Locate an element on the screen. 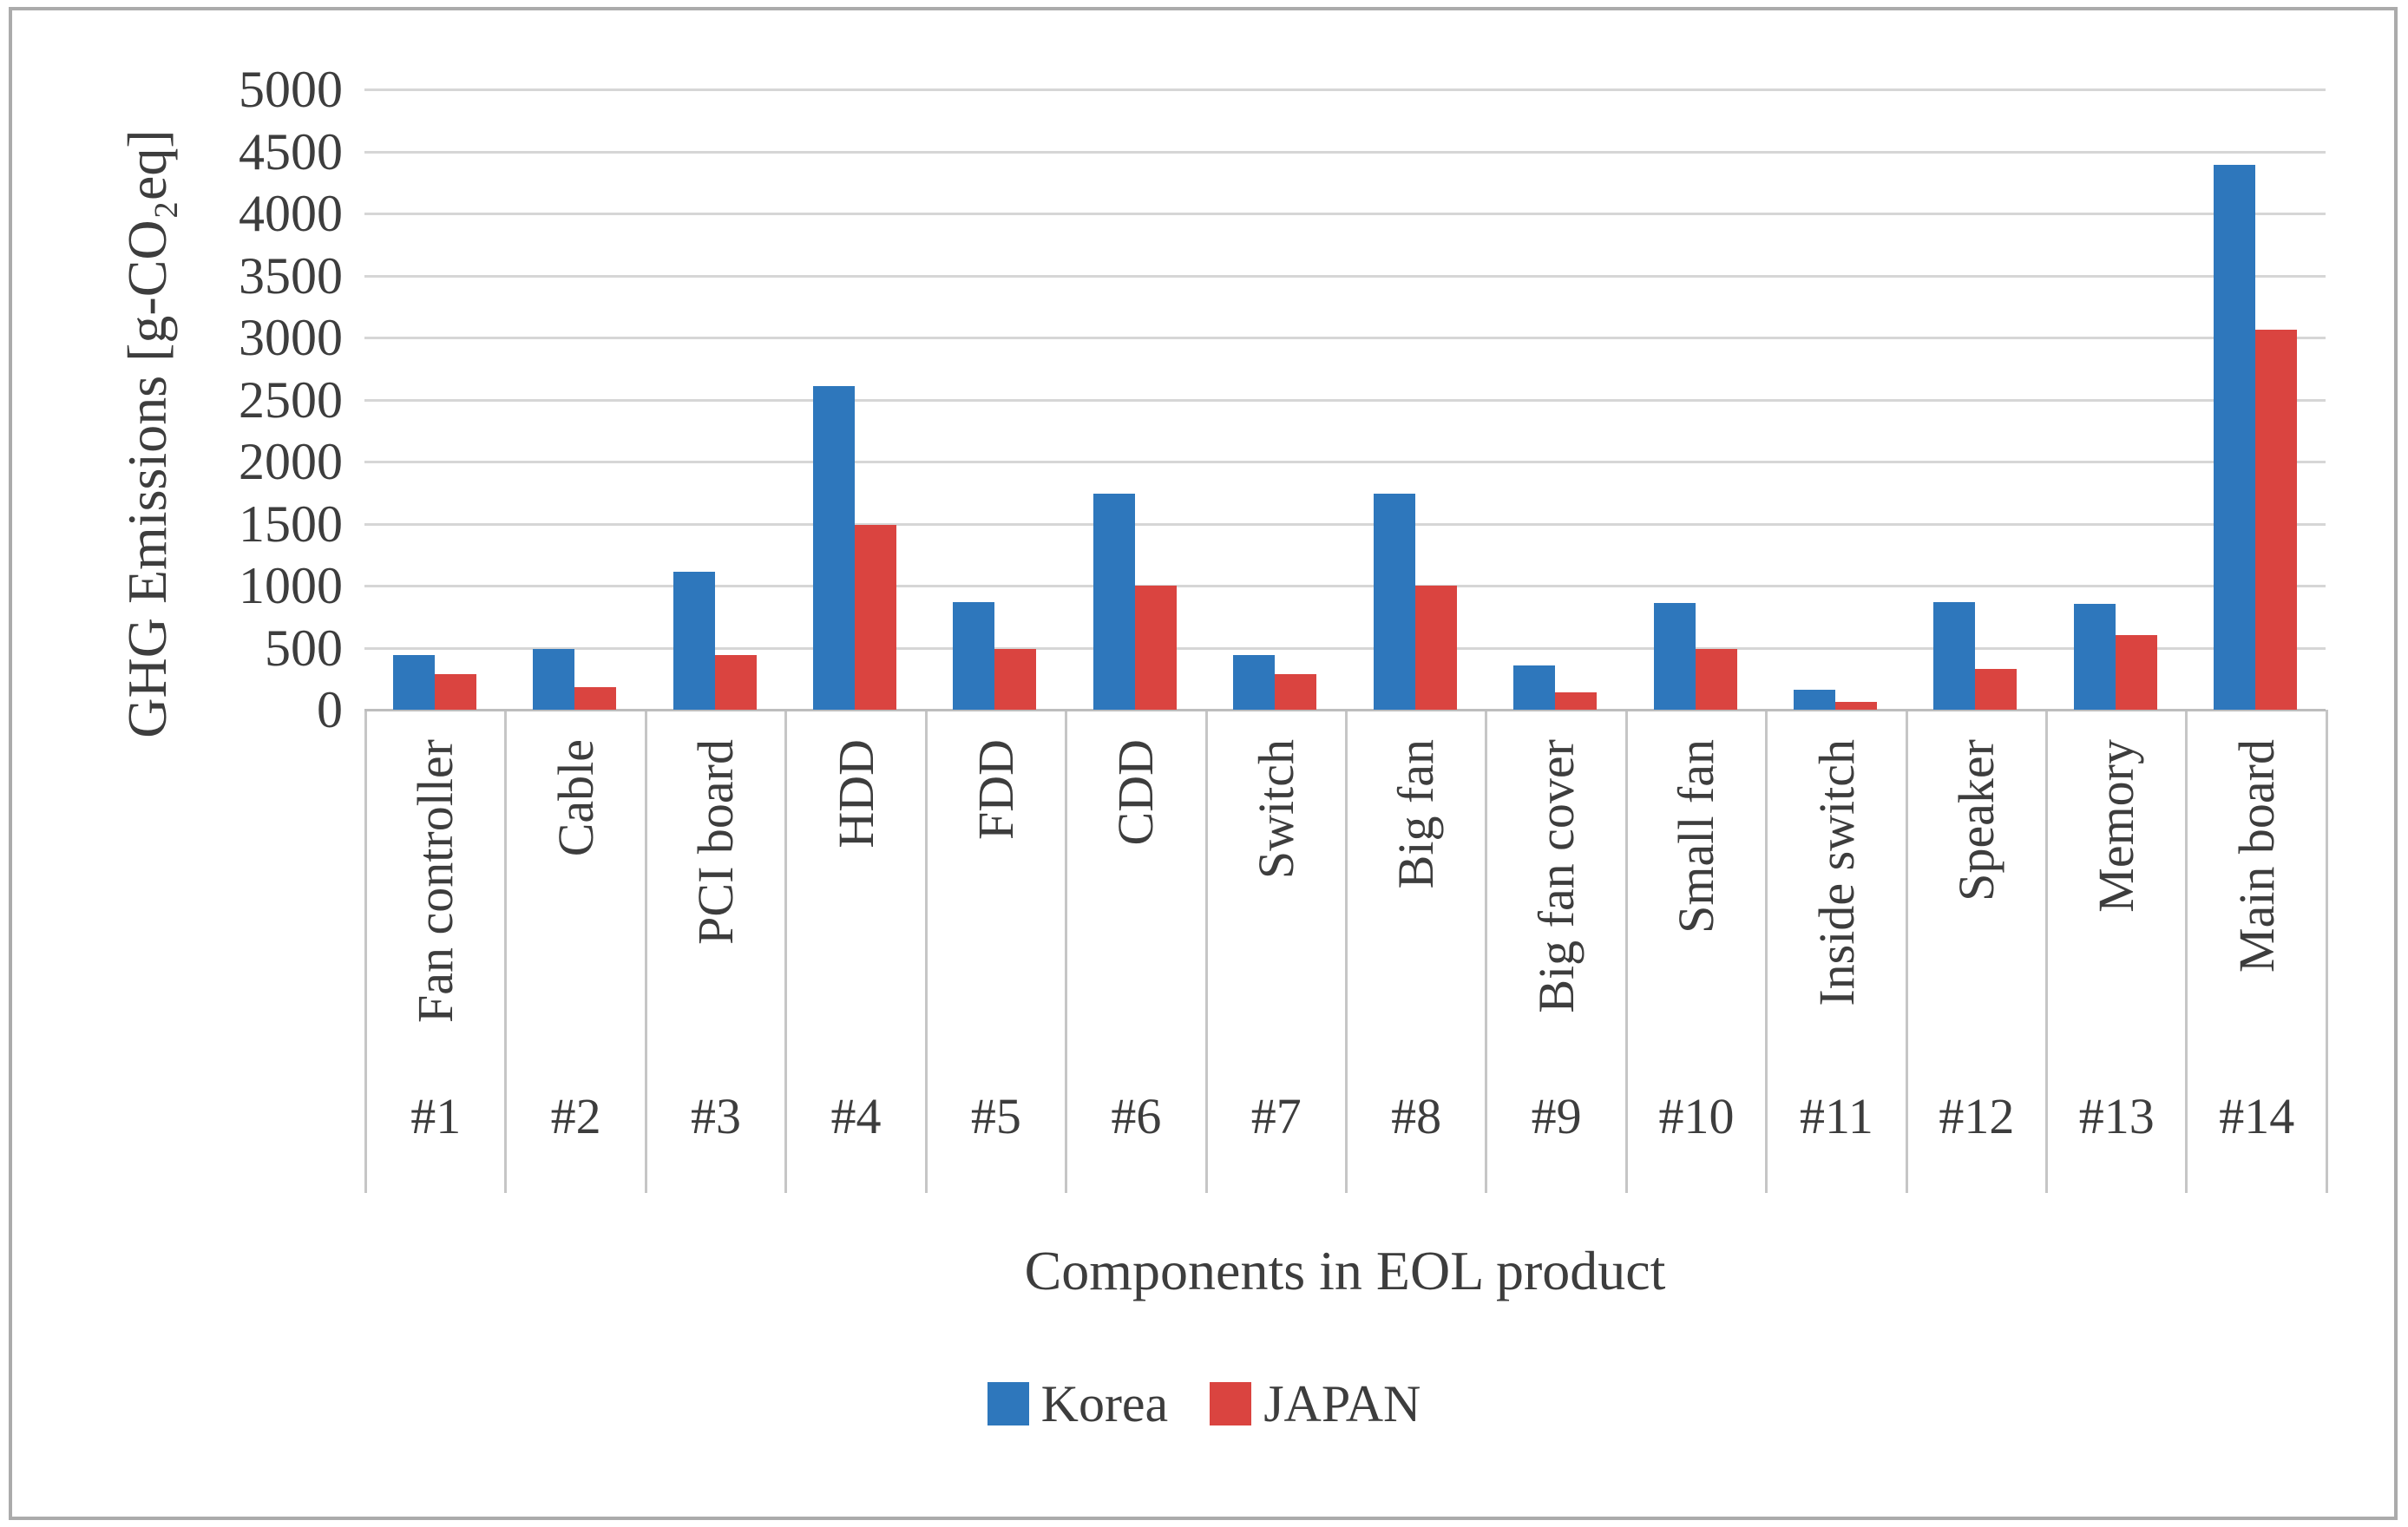 This screenshot has width=2408, height=1527. category-id-label: #5 is located at coordinates (995, 1116).